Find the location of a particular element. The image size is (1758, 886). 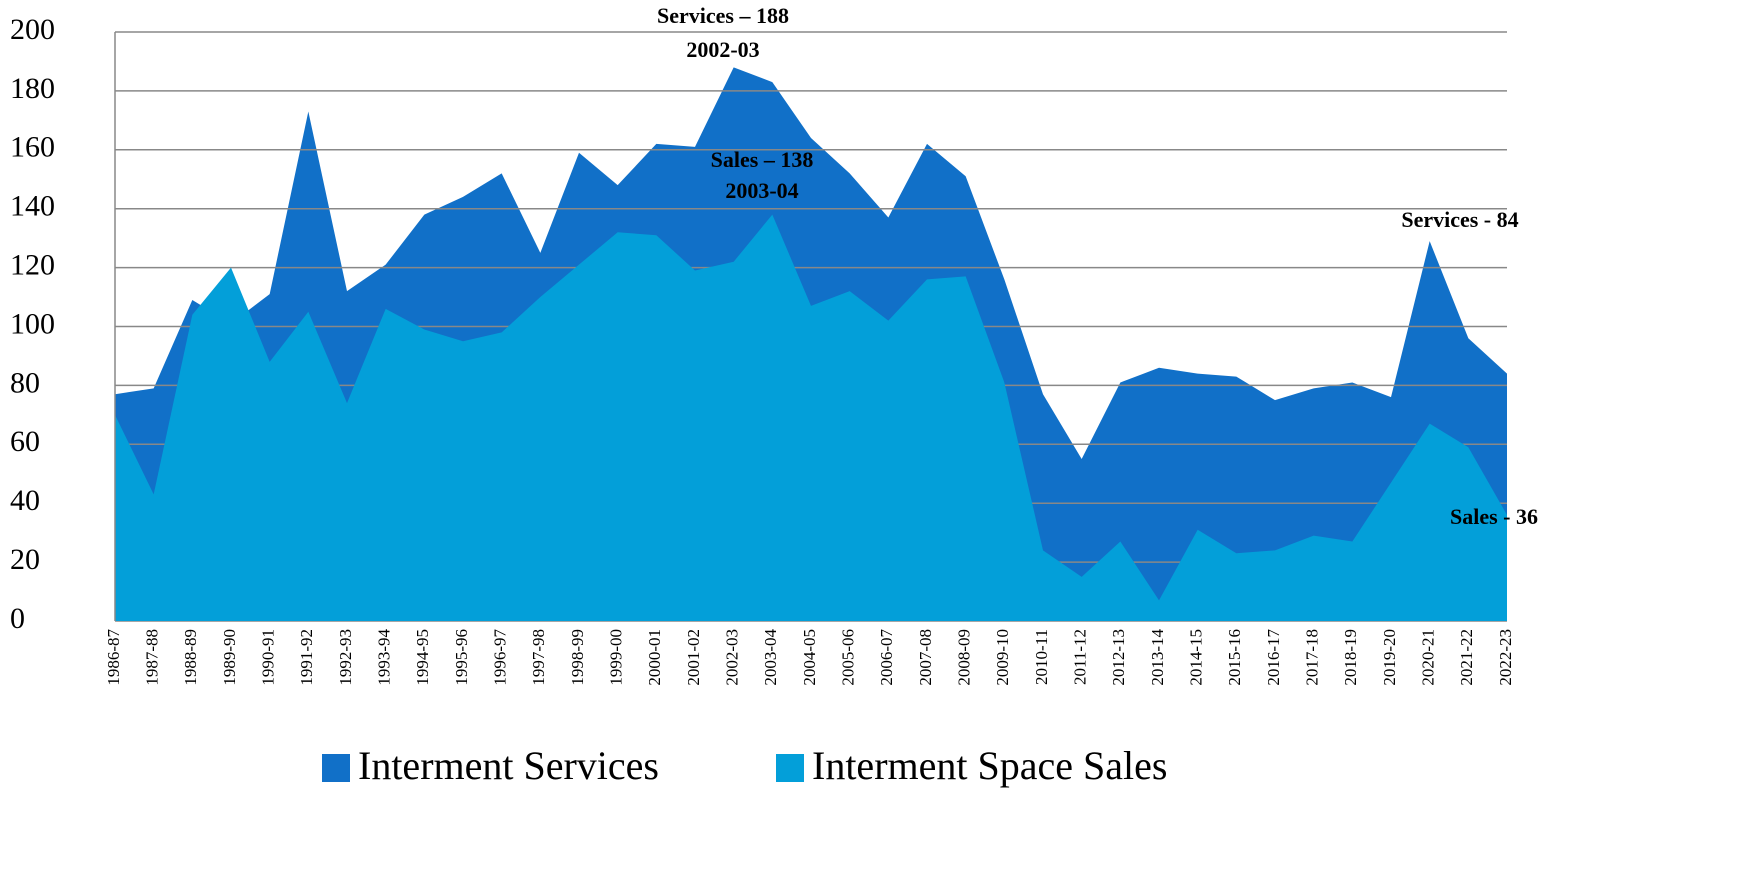

y-tick-label: 160 is located at coordinates (32, 147).